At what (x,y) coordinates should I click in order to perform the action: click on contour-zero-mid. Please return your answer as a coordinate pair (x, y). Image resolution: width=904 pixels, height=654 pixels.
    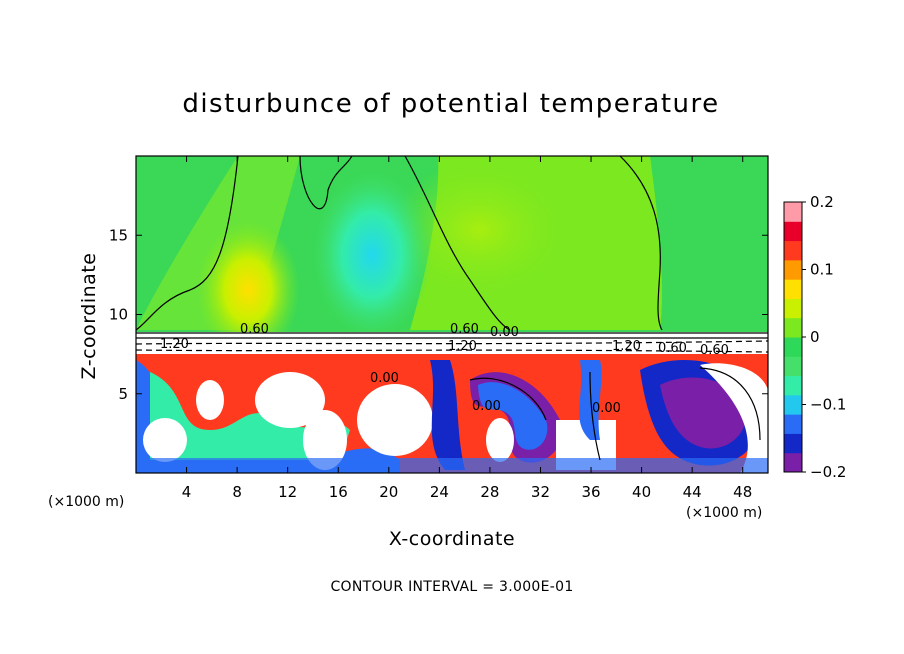
    Looking at the image, I should click on (326, 183).